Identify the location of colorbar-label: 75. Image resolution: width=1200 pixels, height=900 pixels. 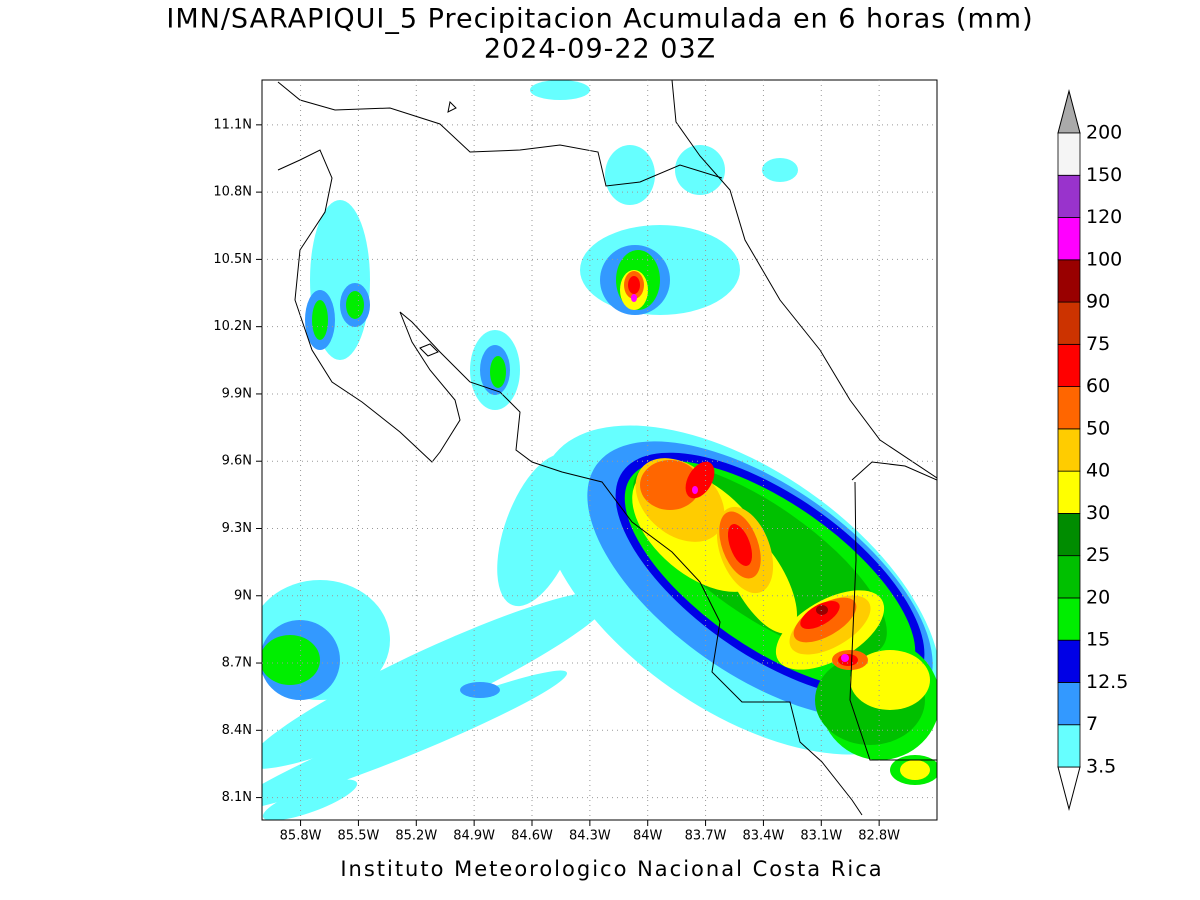
(1098, 344).